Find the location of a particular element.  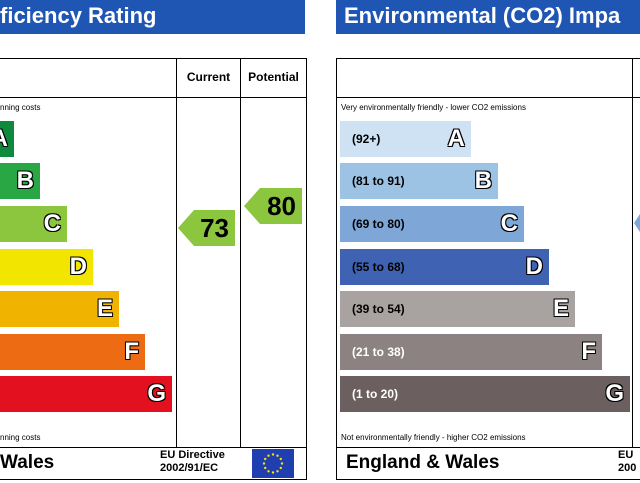

left-directive: EU Directive 2002/91/EC is located at coordinates (192, 462).